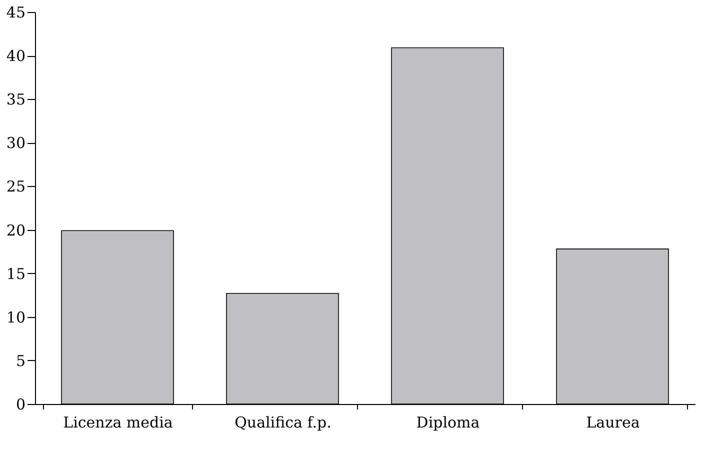  What do you see at coordinates (21, 405) in the screenshot?
I see `y-tick-label: 0` at bounding box center [21, 405].